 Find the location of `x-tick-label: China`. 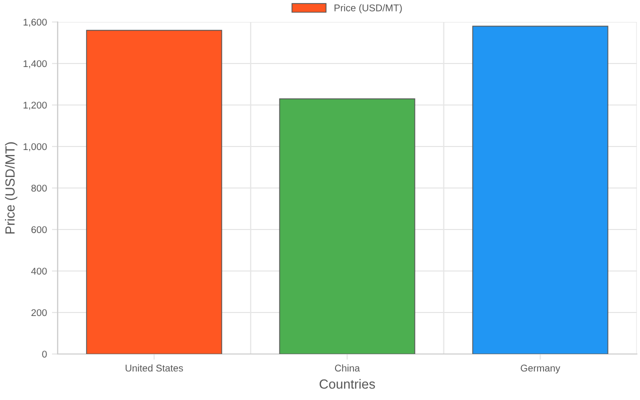

x-tick-label: China is located at coordinates (347, 368).